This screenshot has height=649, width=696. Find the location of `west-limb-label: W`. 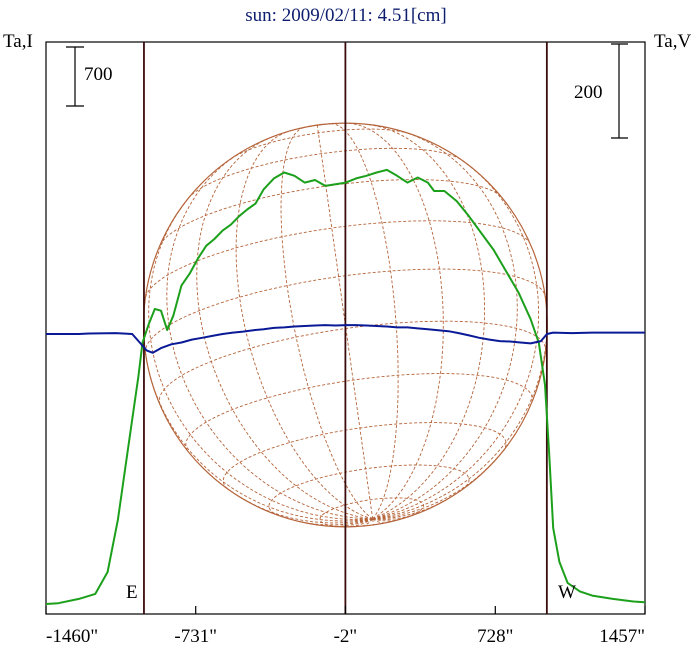

west-limb-label: W is located at coordinates (567, 592).